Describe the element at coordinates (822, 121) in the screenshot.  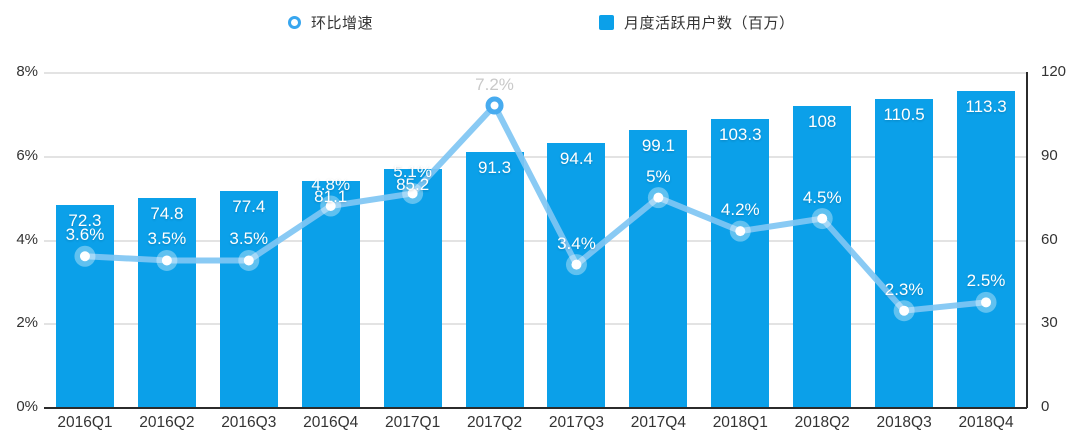
I see `bar-value-label: 108` at that location.